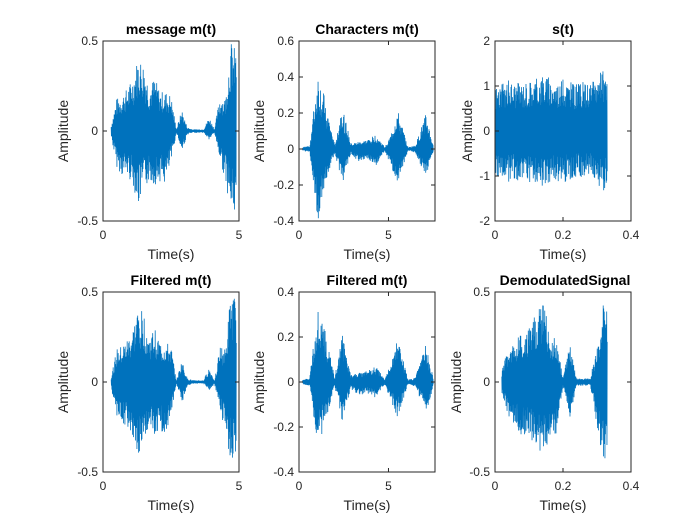 Image resolution: width=700 pixels, height=530 pixels. I want to click on axis-ticks: -0.4 -0.2 0 0.2 0.4 0.6 0 5, so click(354, 138).